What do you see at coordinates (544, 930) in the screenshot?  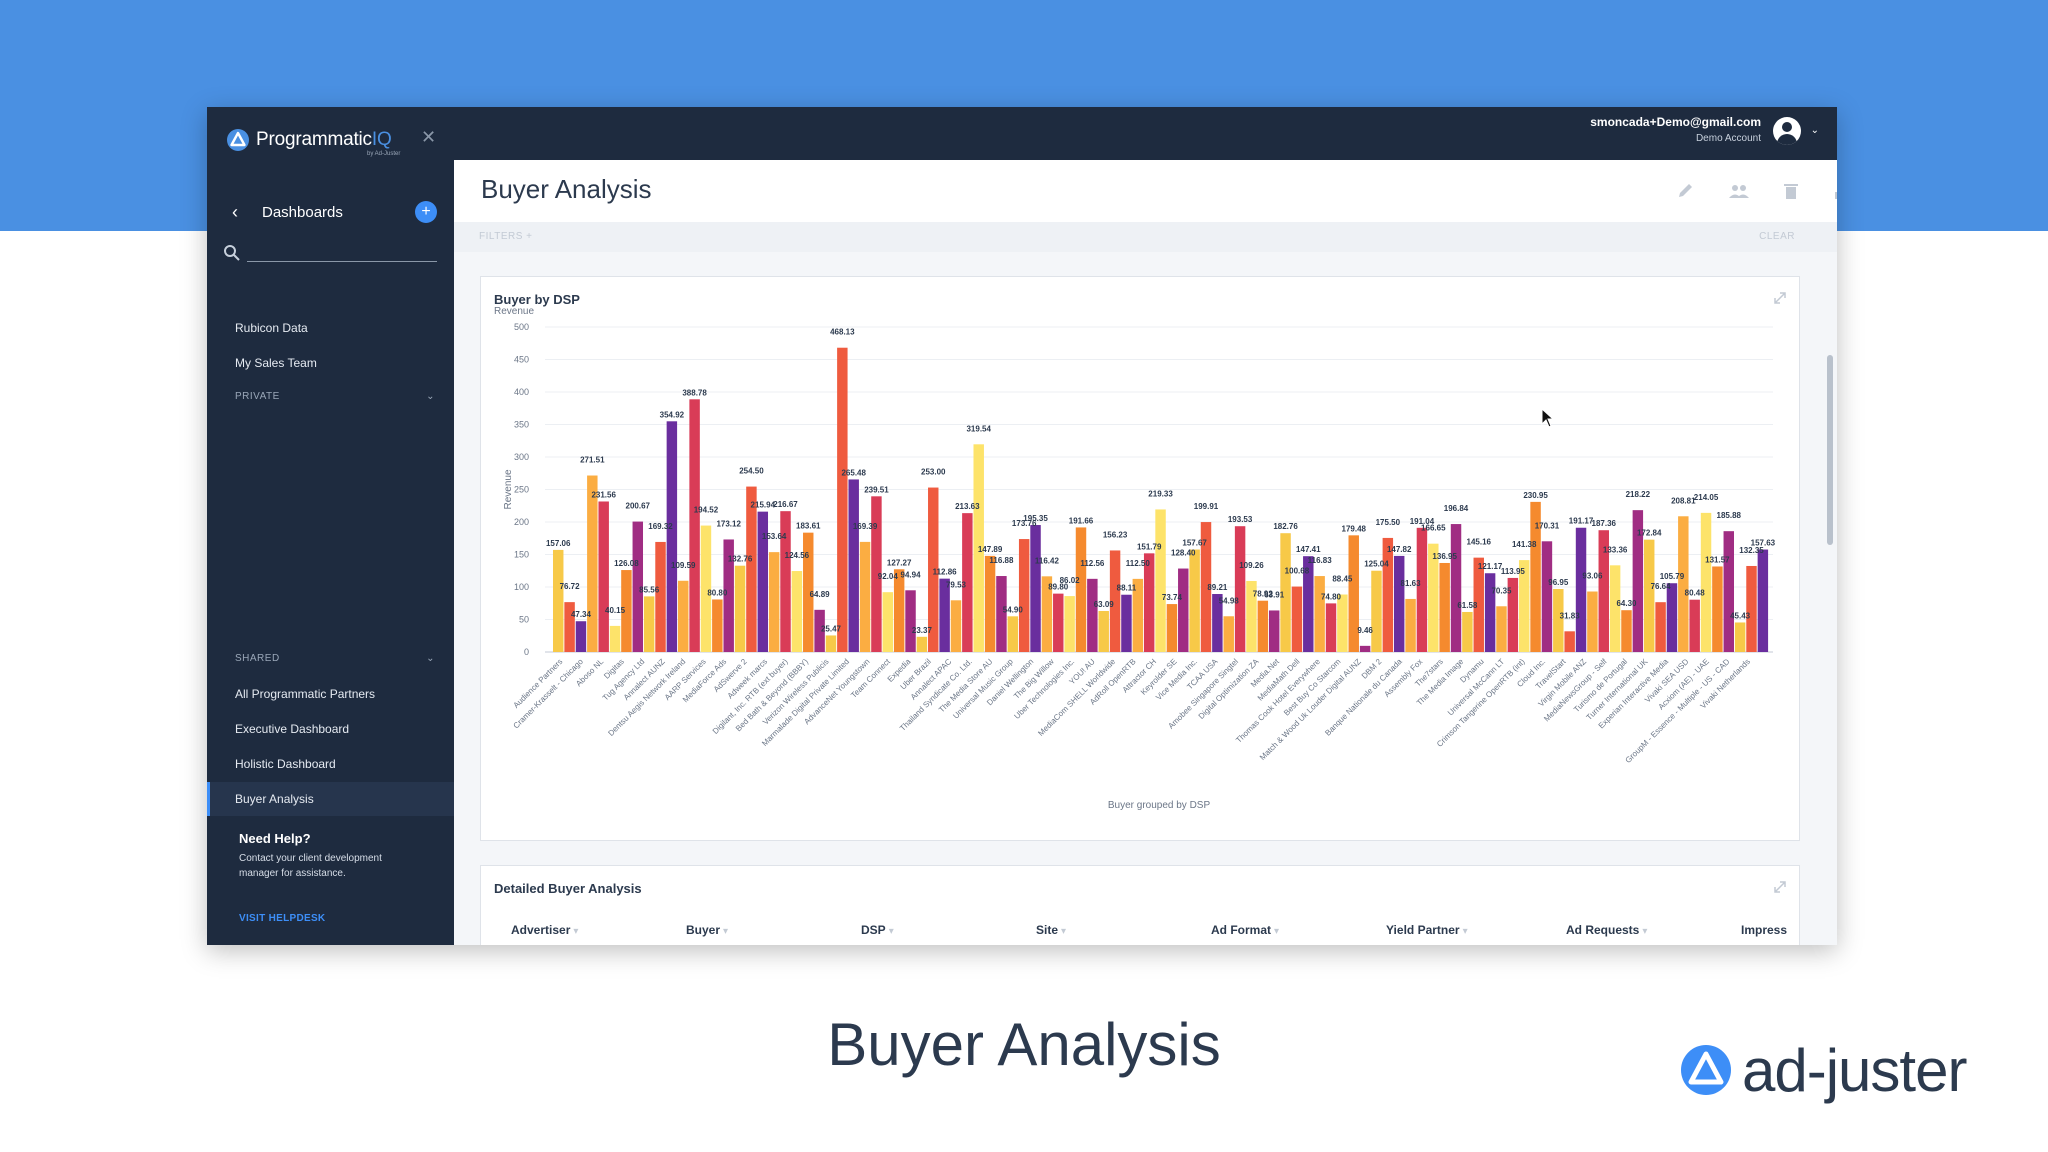 I see `column-header-advertiser: Advertiser ▾` at bounding box center [544, 930].